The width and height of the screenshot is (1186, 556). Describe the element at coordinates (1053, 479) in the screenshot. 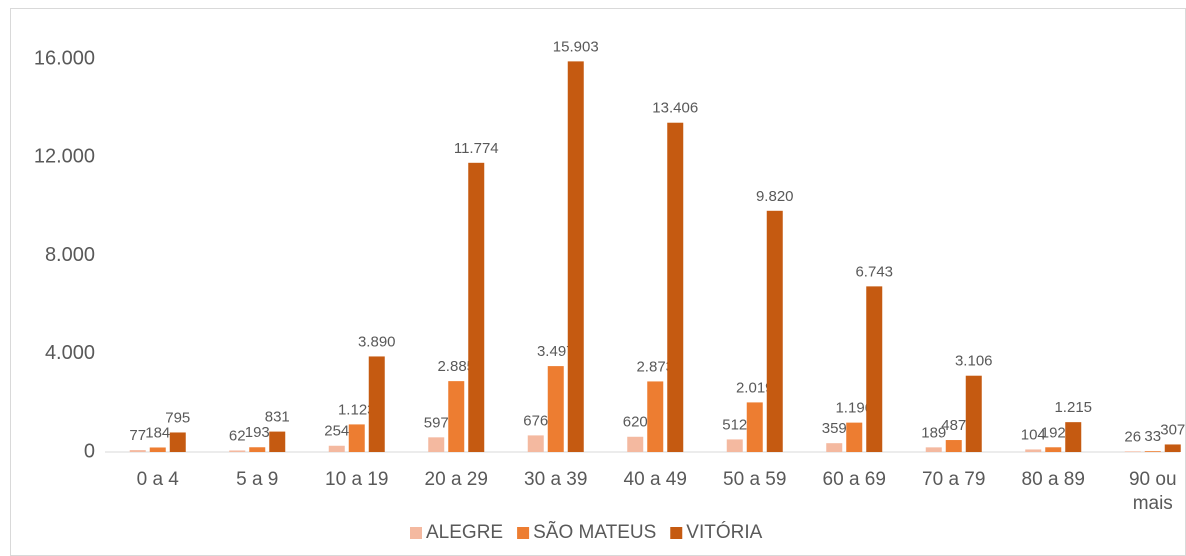

I see `x-tick-label: 80 a 89` at that location.